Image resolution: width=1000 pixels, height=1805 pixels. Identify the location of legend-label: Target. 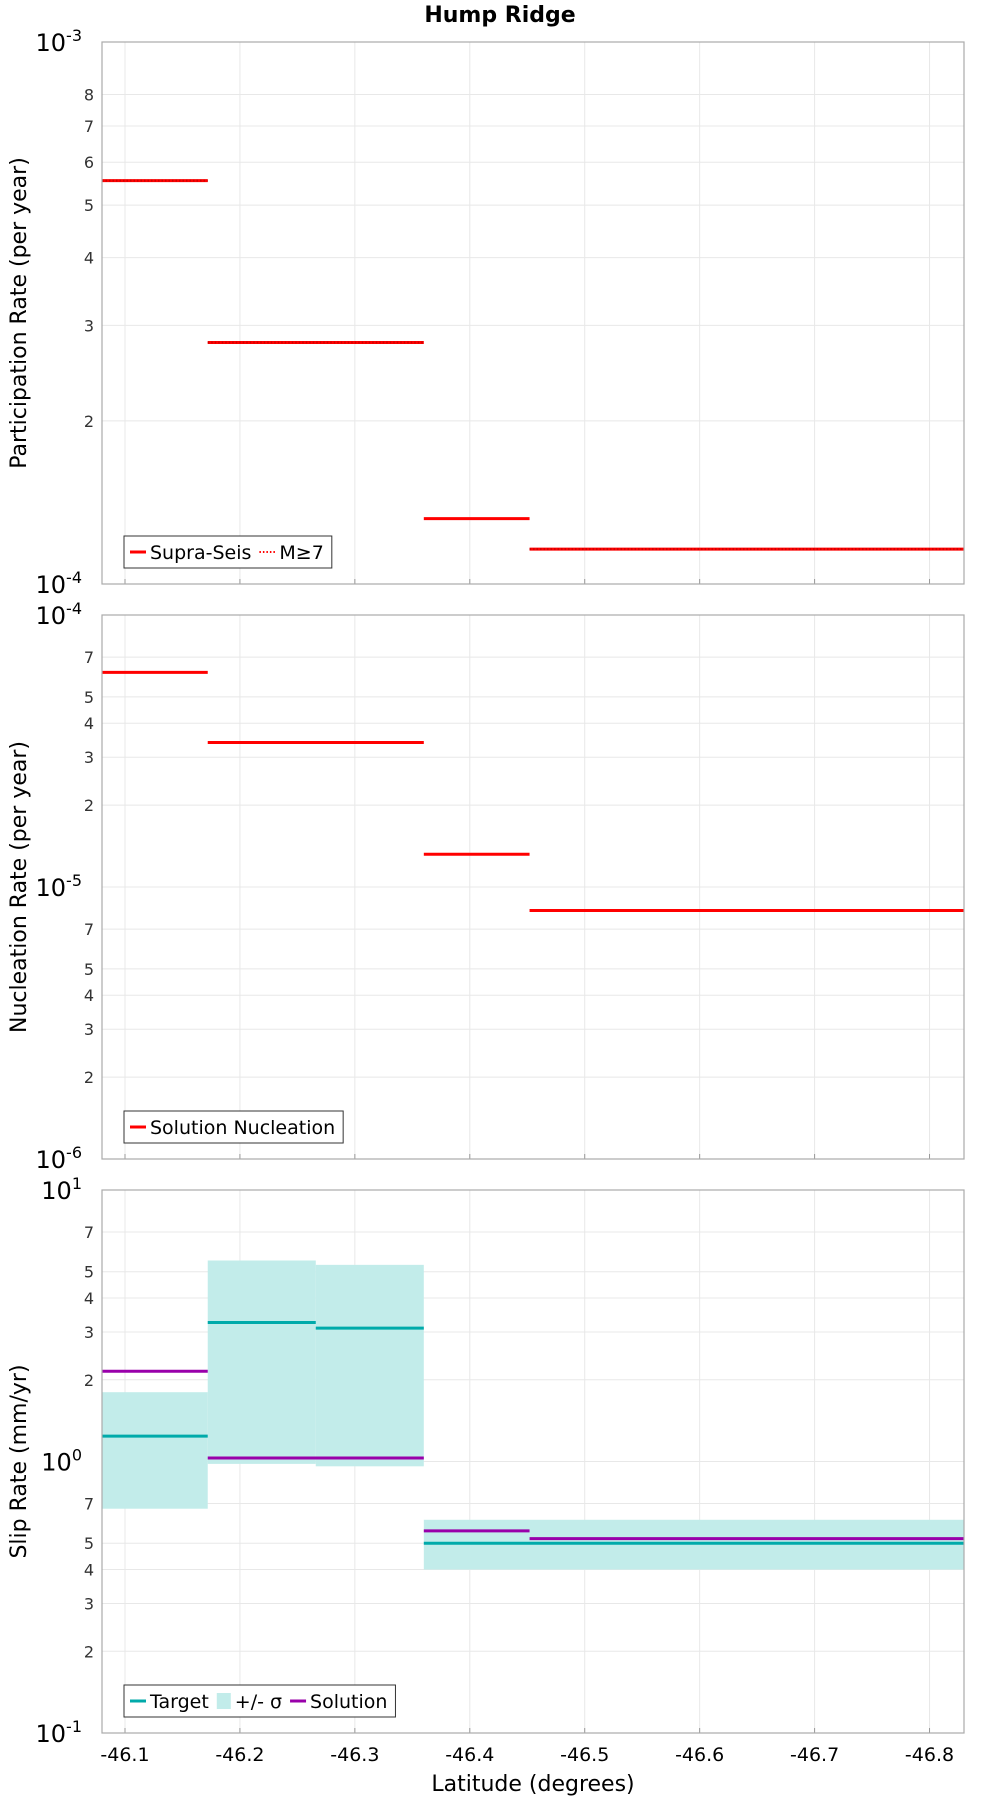
(179, 1702).